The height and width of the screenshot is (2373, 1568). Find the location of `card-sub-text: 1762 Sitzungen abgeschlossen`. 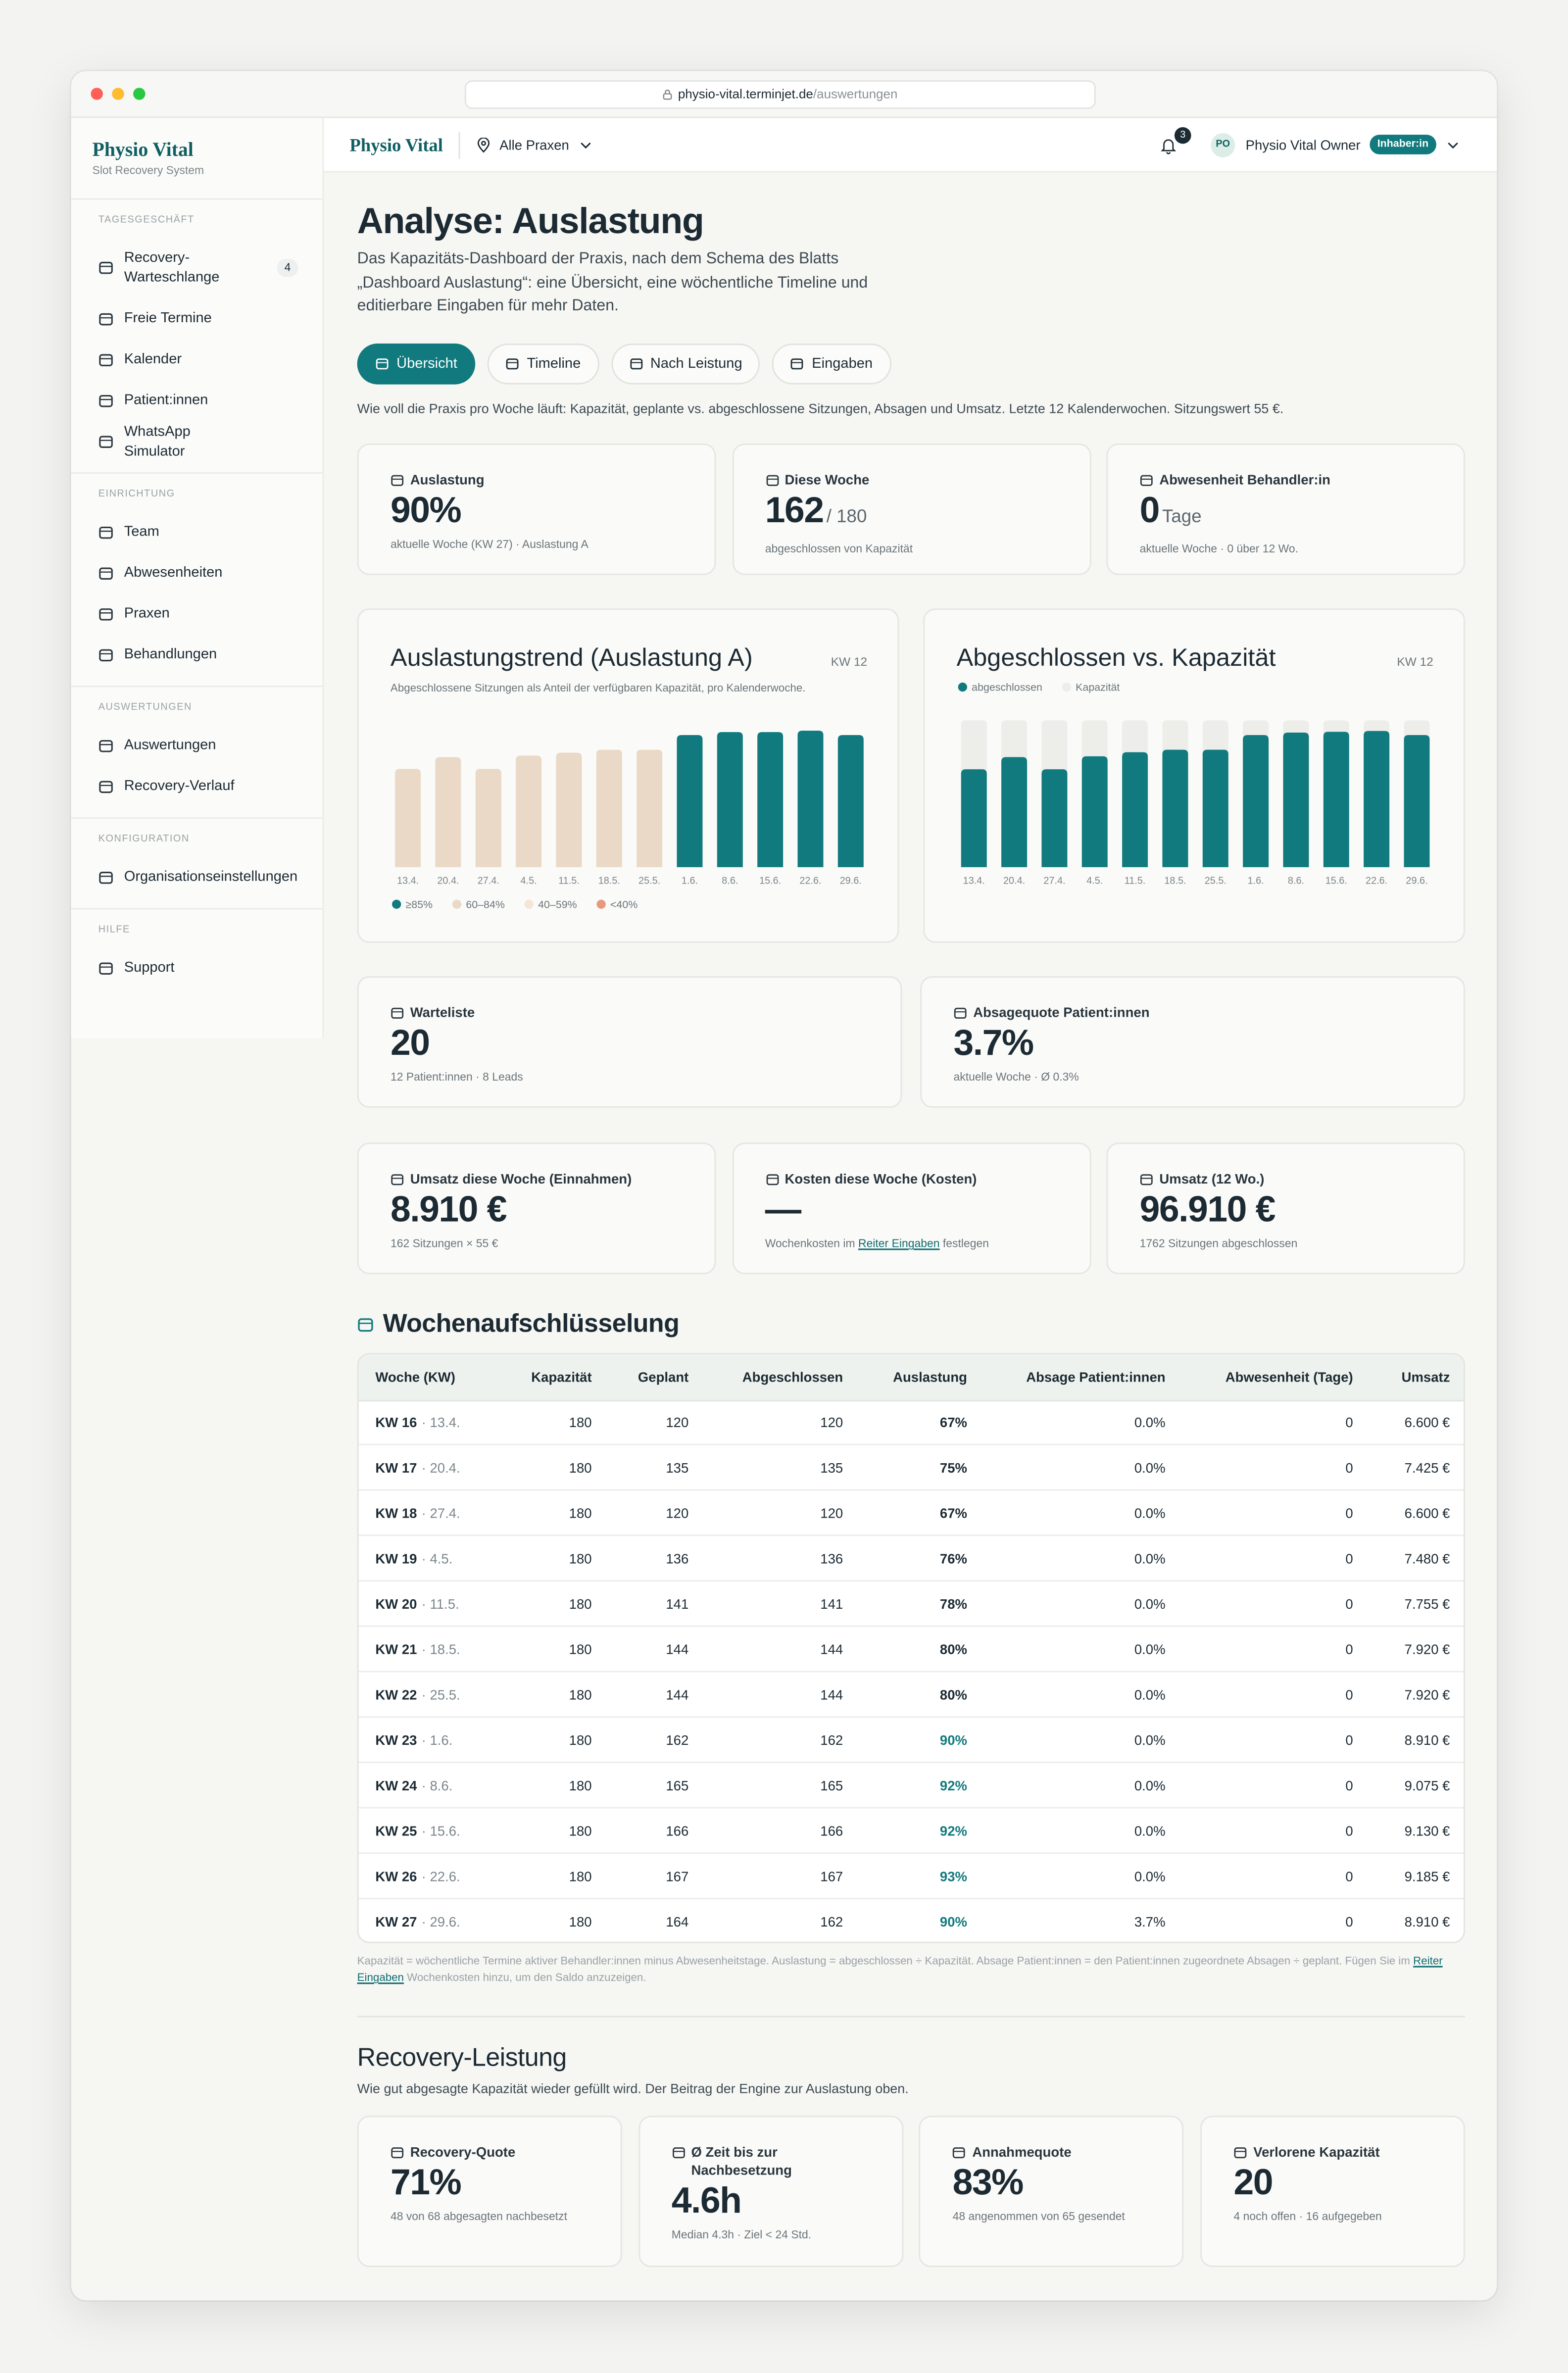

card-sub-text: 1762 Sitzungen abgeschlossen is located at coordinates (1218, 1243).